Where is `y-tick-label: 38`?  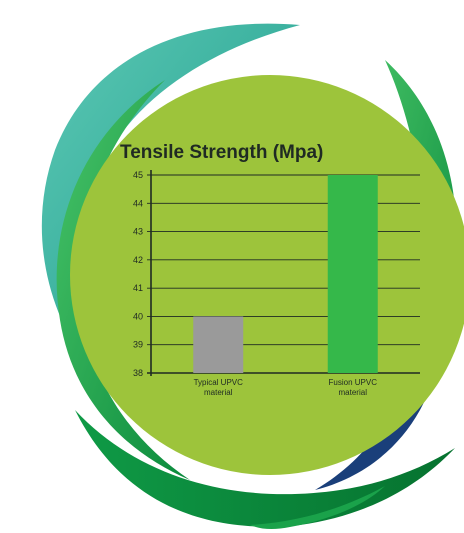
y-tick-label: 38 is located at coordinates (138, 373).